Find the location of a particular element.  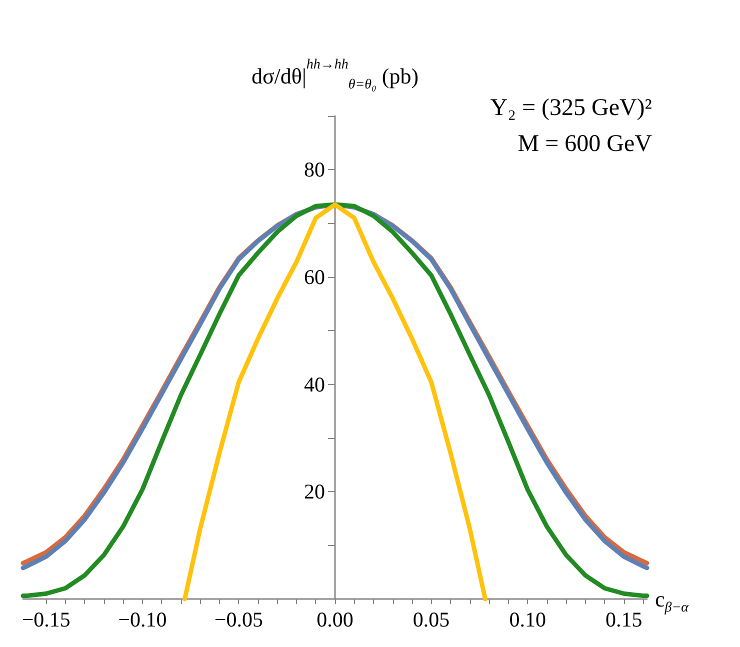

x-tick-label: −0.15 is located at coordinates (46, 620).